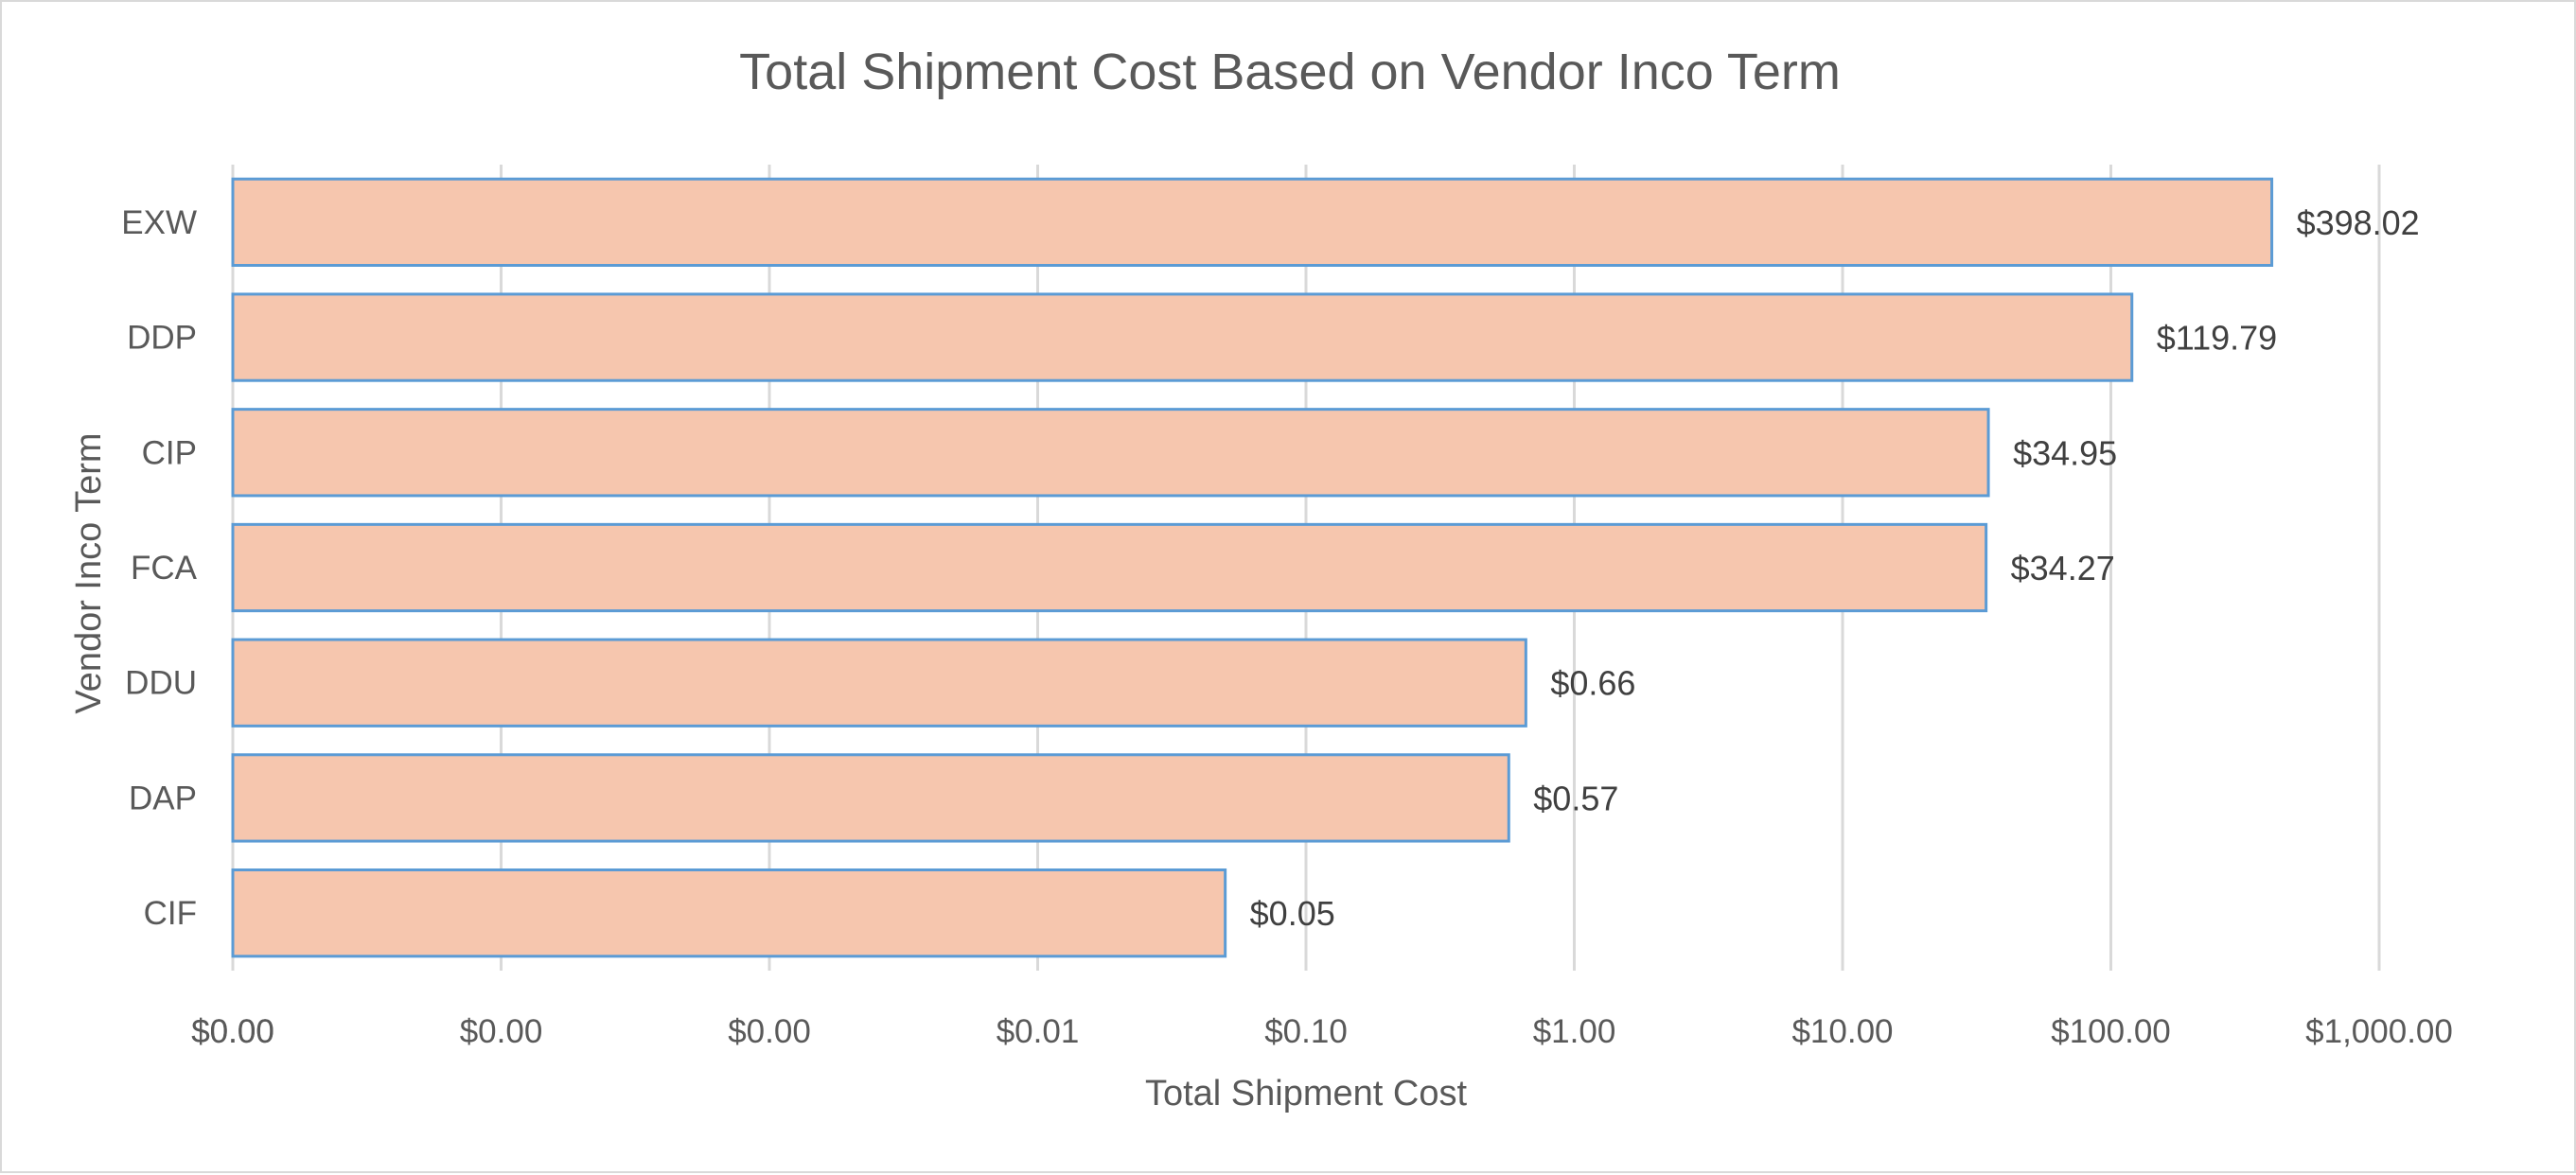 This screenshot has height=1175, width=2576. Describe the element at coordinates (1842, 1032) in the screenshot. I see `x-tick-label: $10.00` at that location.